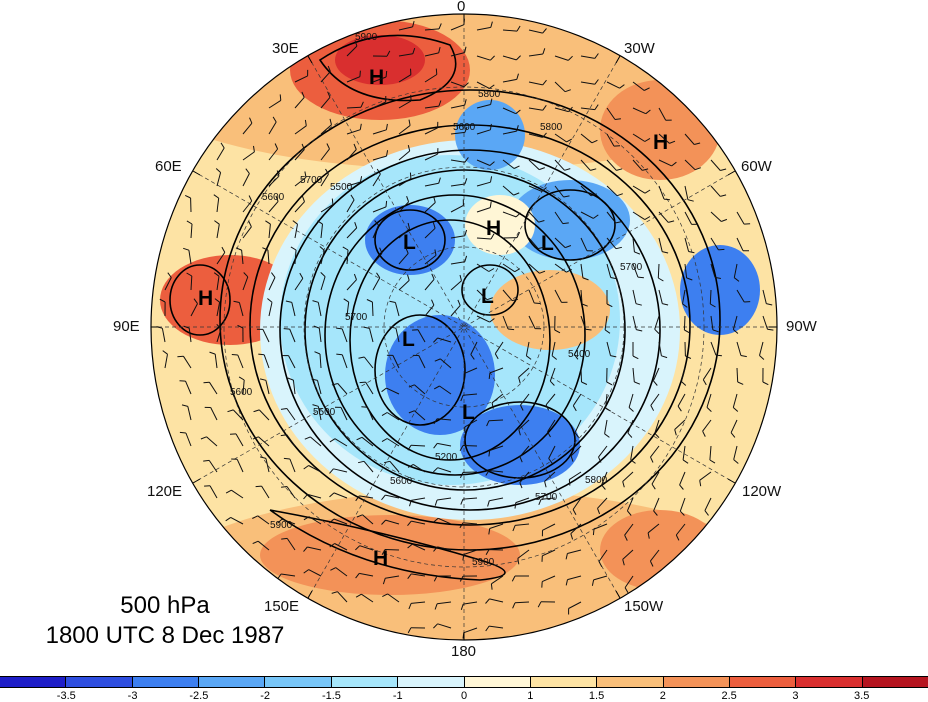  Describe the element at coordinates (639, 48) in the screenshot. I see `lon-label-30w: 30W` at that location.